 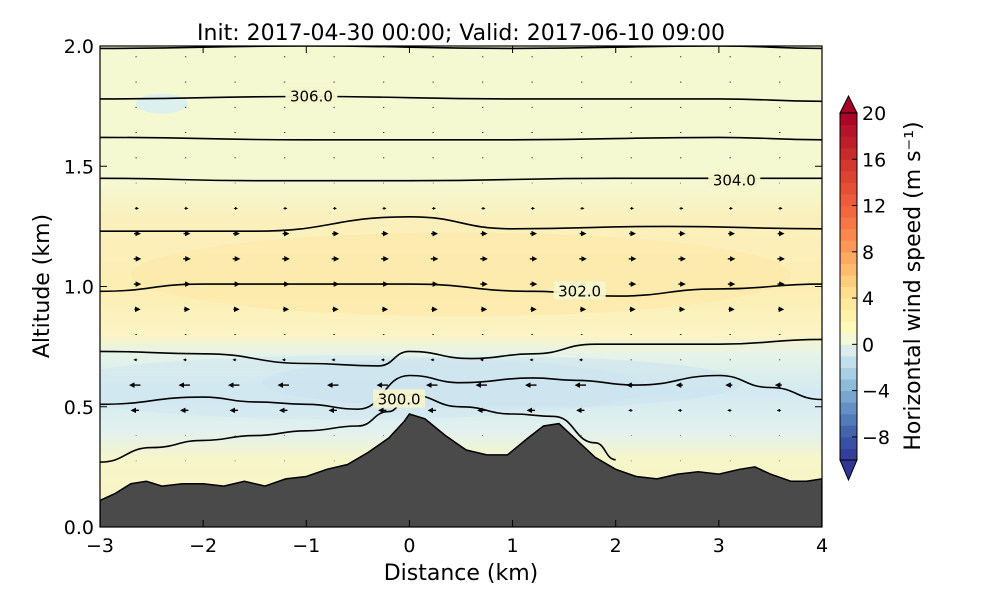 What do you see at coordinates (161, 103) in the screenshot?
I see `negative-wind-region` at bounding box center [161, 103].